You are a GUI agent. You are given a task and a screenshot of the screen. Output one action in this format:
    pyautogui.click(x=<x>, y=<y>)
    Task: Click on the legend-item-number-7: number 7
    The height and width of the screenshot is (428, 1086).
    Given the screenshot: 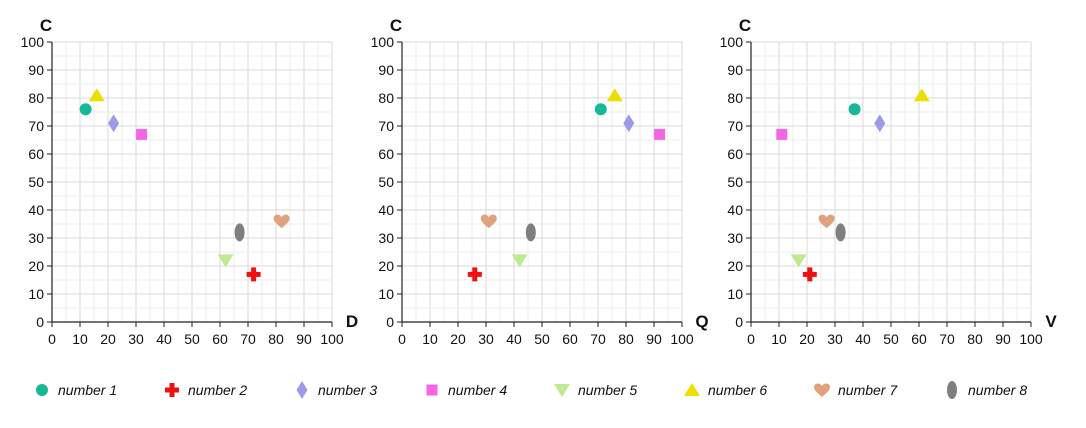 What is the action you would take?
    pyautogui.click(x=856, y=390)
    